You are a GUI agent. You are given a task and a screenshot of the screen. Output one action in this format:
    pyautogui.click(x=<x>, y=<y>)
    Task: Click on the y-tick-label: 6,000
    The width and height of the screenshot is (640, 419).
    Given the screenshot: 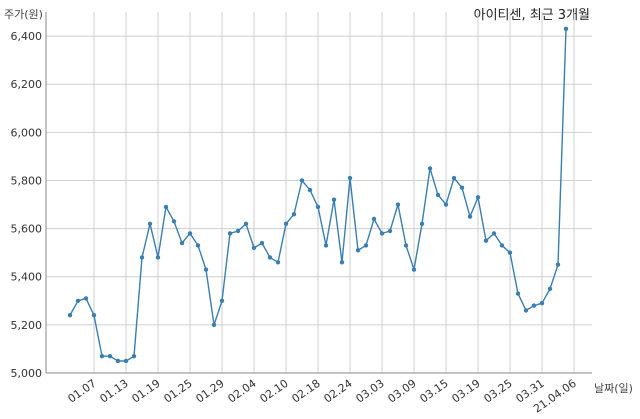 What is the action you would take?
    pyautogui.click(x=27, y=132)
    